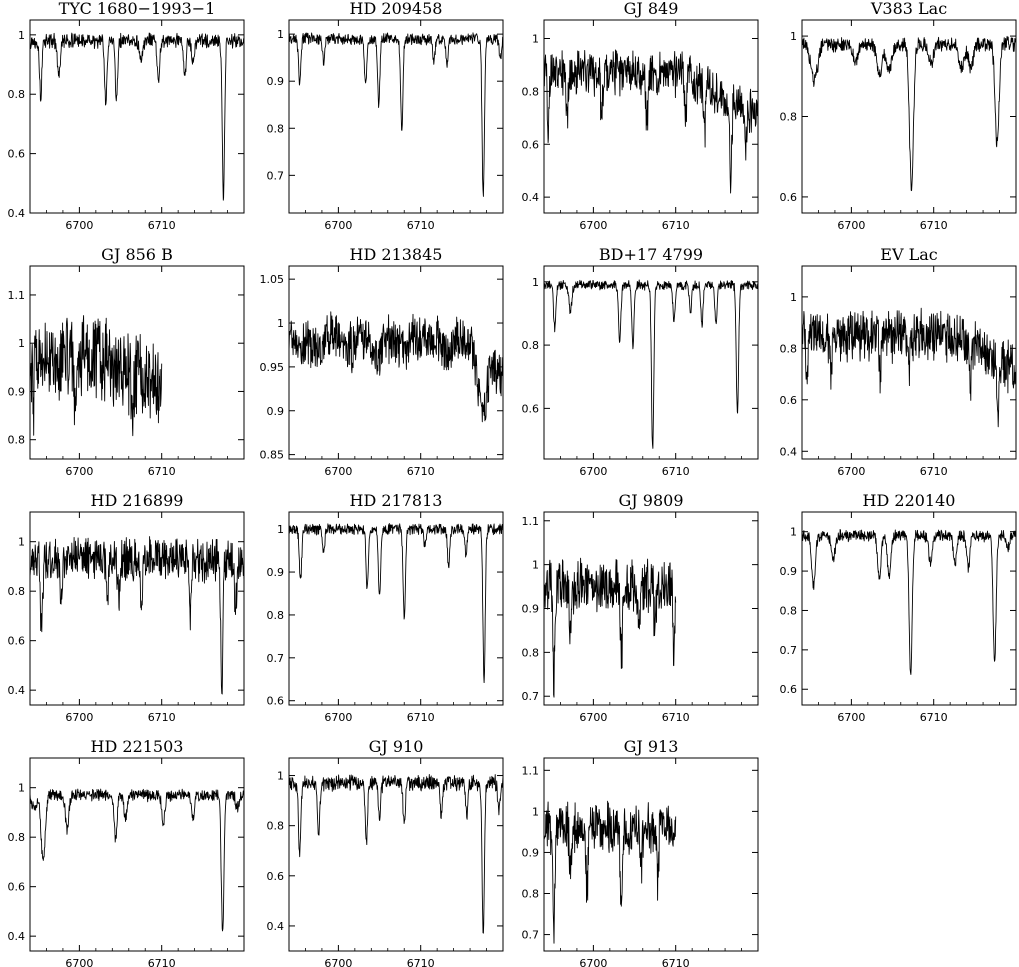 This screenshot has width=1019, height=967. I want to click on spectrum-panel: GJ 9809 6700 6710 0.7 0.8 0.9 1 1.1, so click(640, 607).